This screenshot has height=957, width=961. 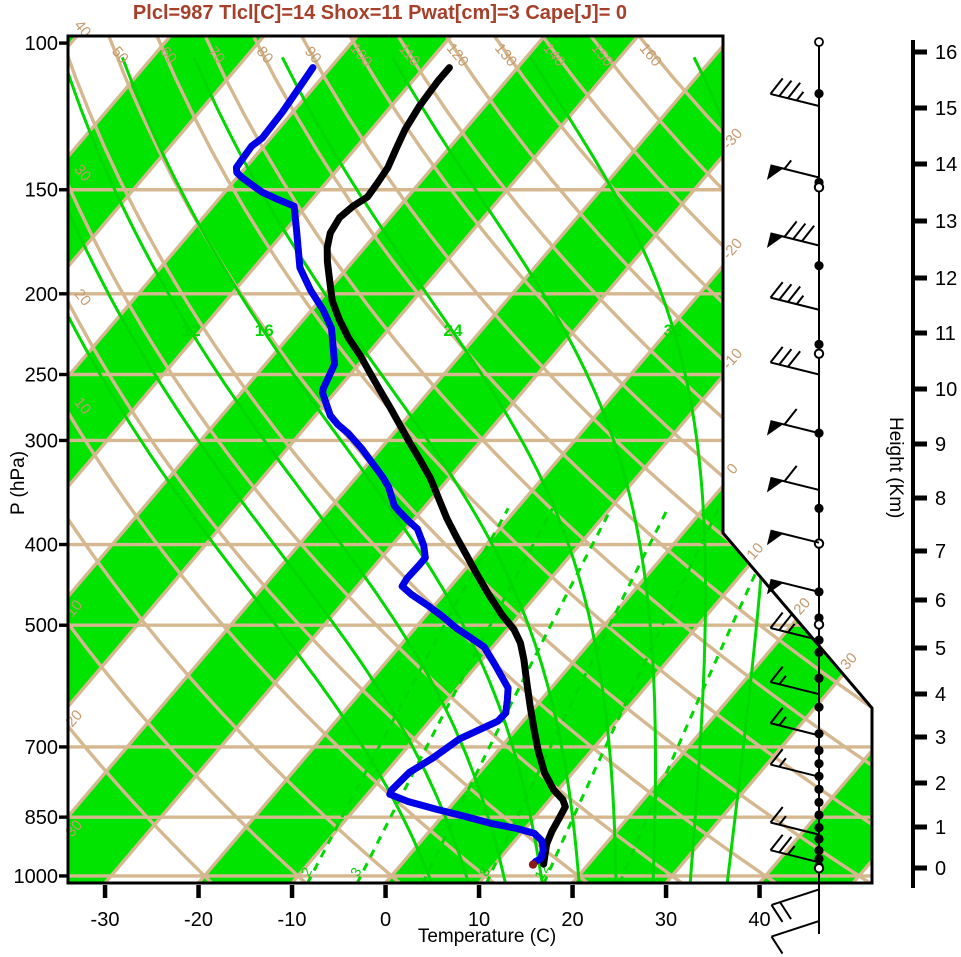 I want to click on svg-text: 100, so click(x=41, y=44).